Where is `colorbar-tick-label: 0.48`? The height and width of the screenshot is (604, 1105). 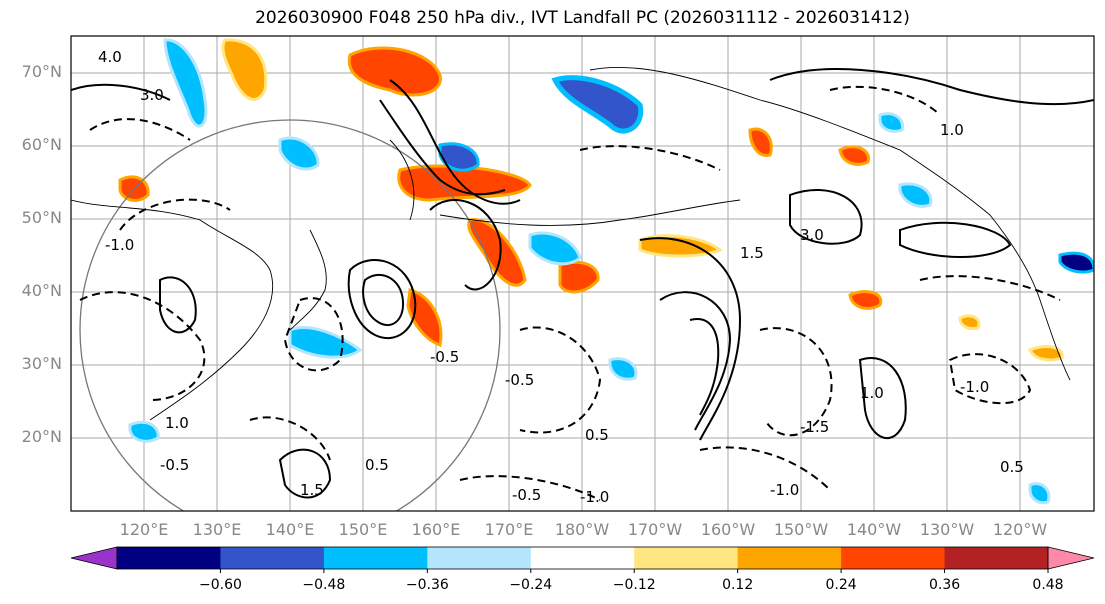
colorbar-tick-label: 0.48 is located at coordinates (1047, 585).